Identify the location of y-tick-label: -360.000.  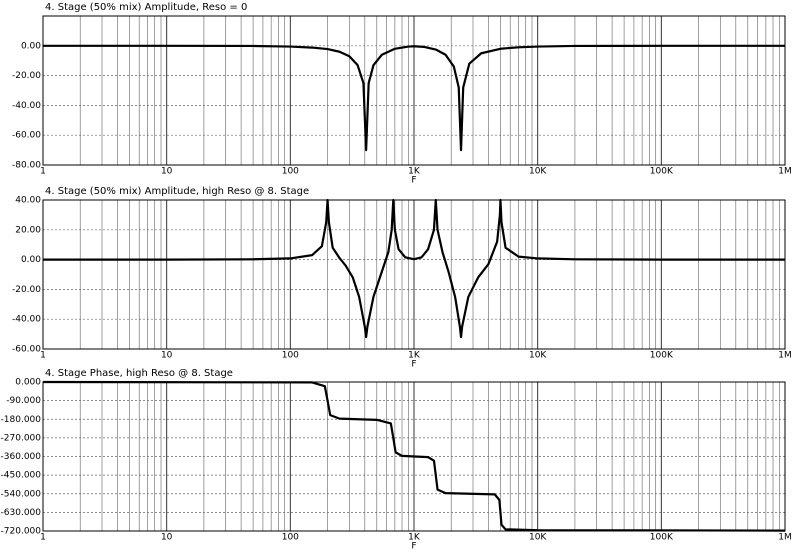
(21, 457).